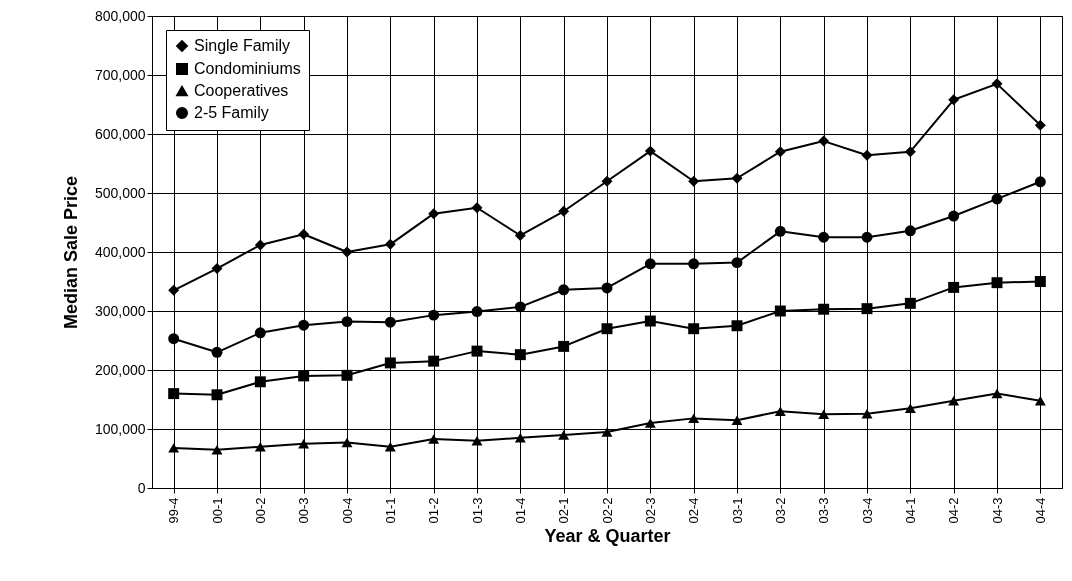 The image size is (1072, 581). Describe the element at coordinates (242, 45) in the screenshot. I see `legend-label: Single Family` at that location.